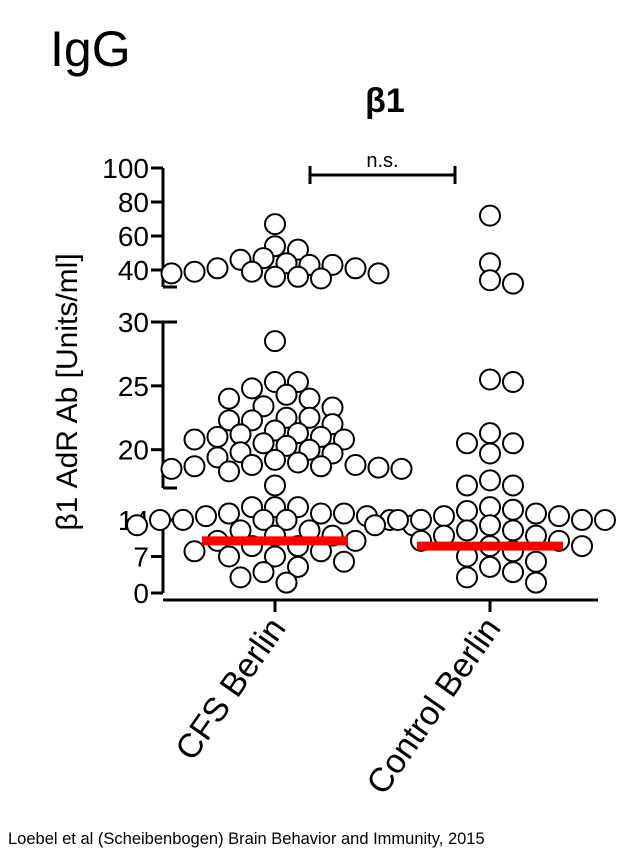  Describe the element at coordinates (133, 270) in the screenshot. I see `y-tick-label: 40` at that location.